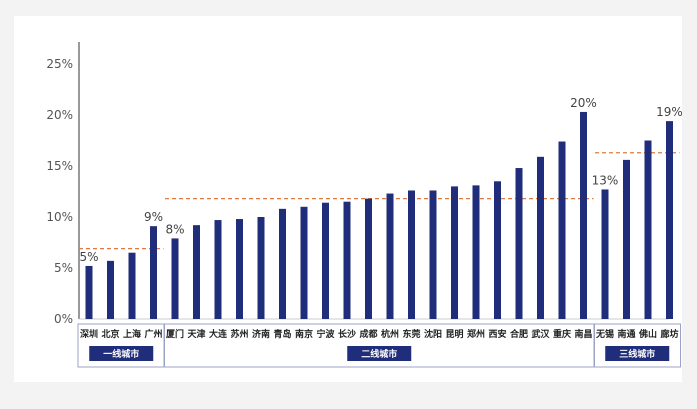 Image resolution: width=697 pixels, height=409 pixels. I want to click on x-tick-label: 东莞, so click(411, 334).